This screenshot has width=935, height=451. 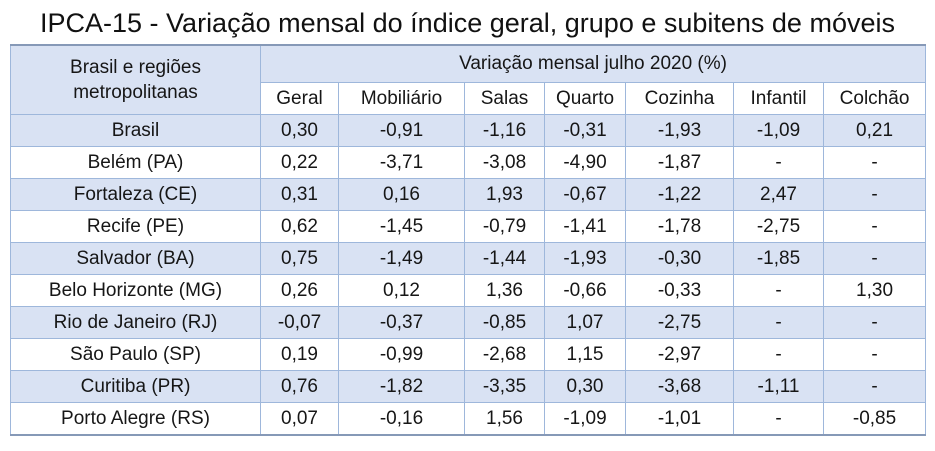 What do you see at coordinates (401, 323) in the screenshot?
I see `value-cell: -0,37` at bounding box center [401, 323].